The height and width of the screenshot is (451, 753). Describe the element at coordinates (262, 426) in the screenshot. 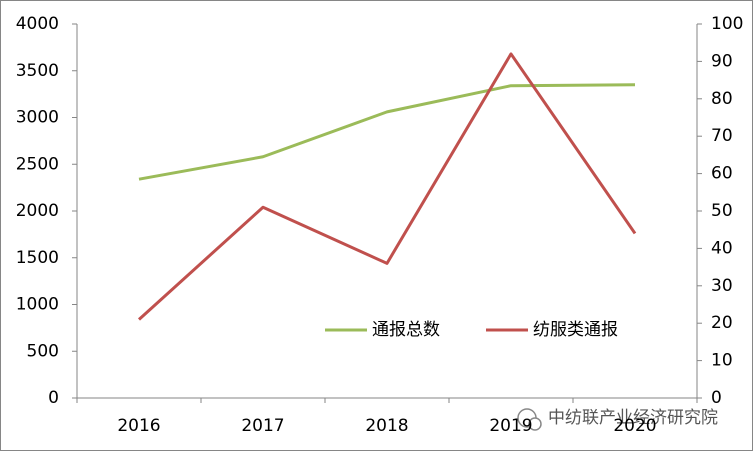

I see `x-tick-label: 2017` at that location.